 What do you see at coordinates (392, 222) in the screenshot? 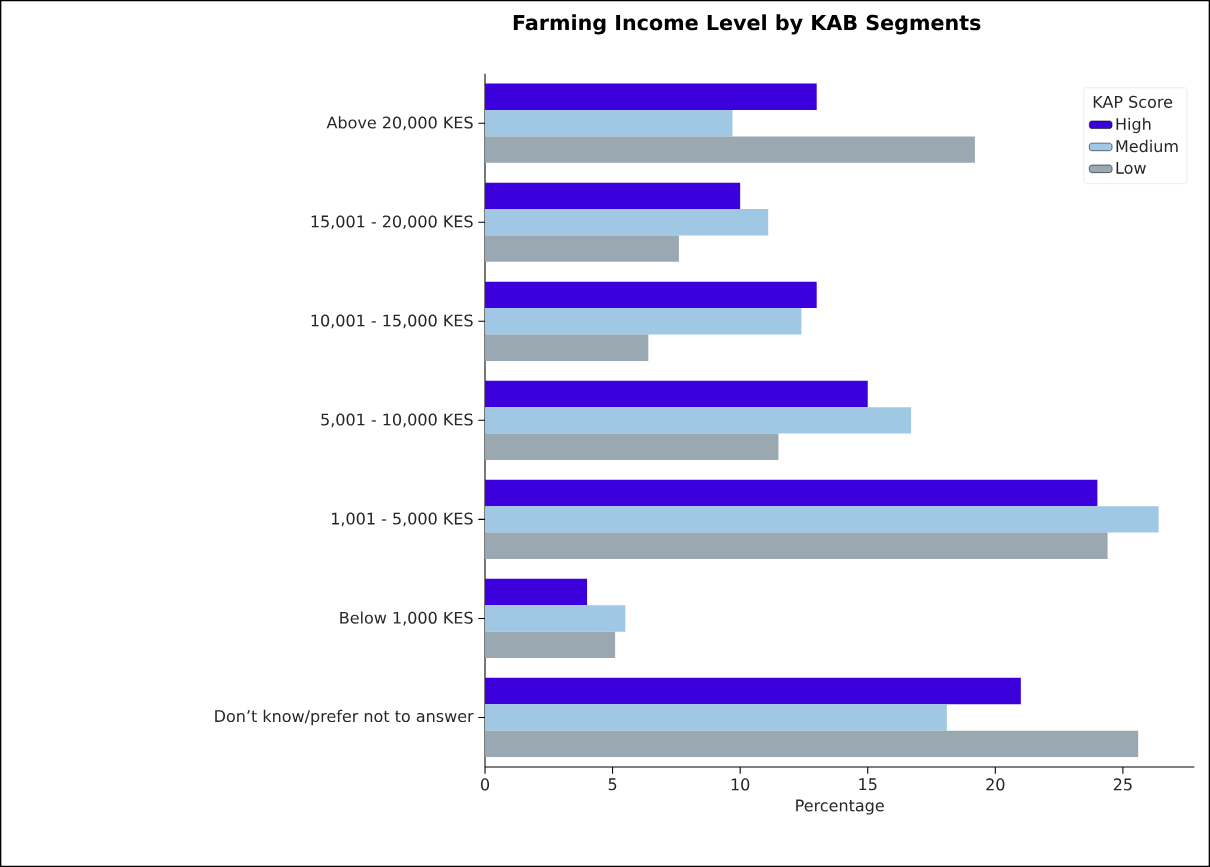
I see `y-tick-label: 15,001 - 20,000 KES` at bounding box center [392, 222].